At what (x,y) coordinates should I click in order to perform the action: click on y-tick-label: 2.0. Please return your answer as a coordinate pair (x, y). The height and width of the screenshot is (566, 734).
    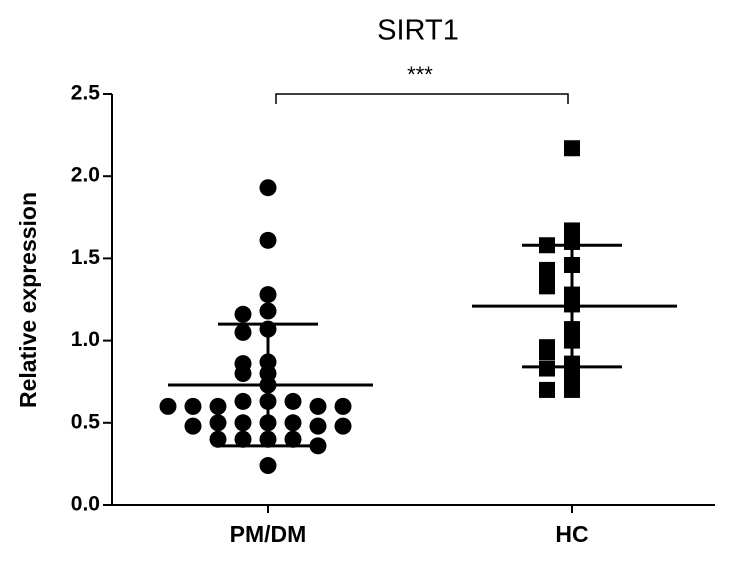
    Looking at the image, I should click on (85, 175).